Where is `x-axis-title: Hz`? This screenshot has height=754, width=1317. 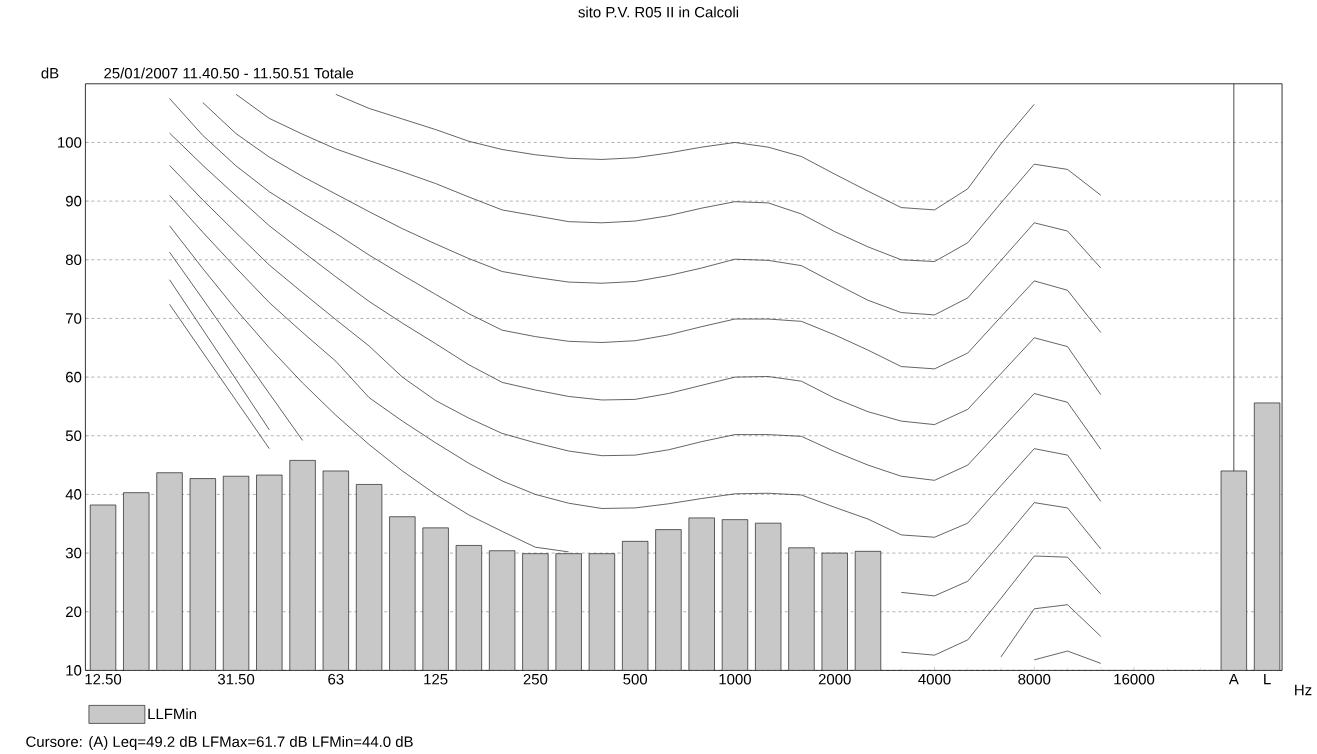 x-axis-title: Hz is located at coordinates (1303, 690).